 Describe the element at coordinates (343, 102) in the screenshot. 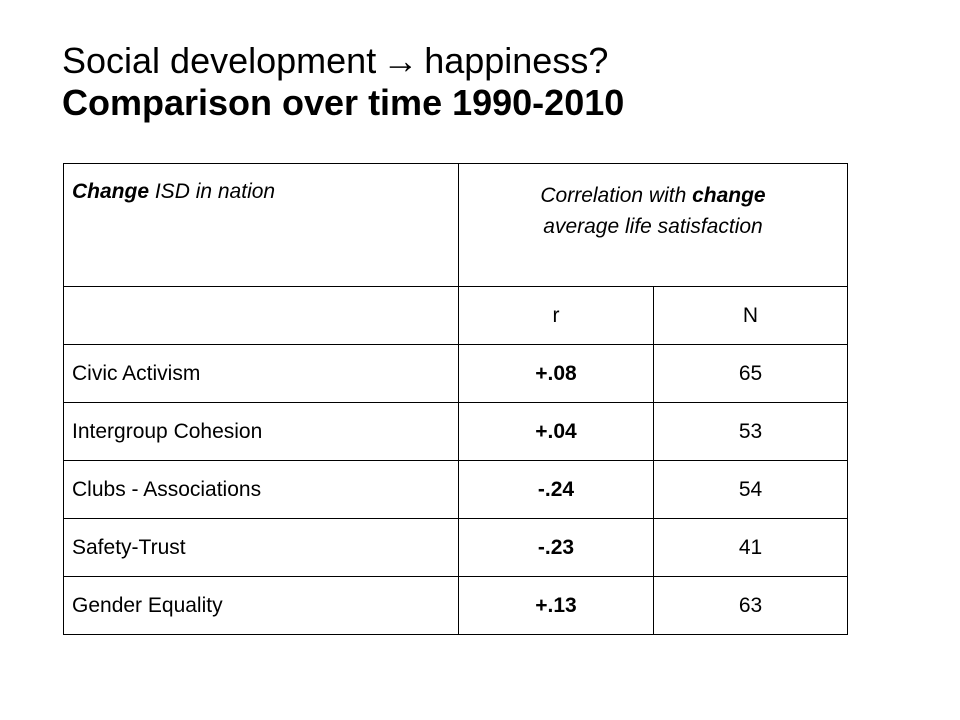

I see `title-line-2: Comparison over time 1990-2010` at that location.